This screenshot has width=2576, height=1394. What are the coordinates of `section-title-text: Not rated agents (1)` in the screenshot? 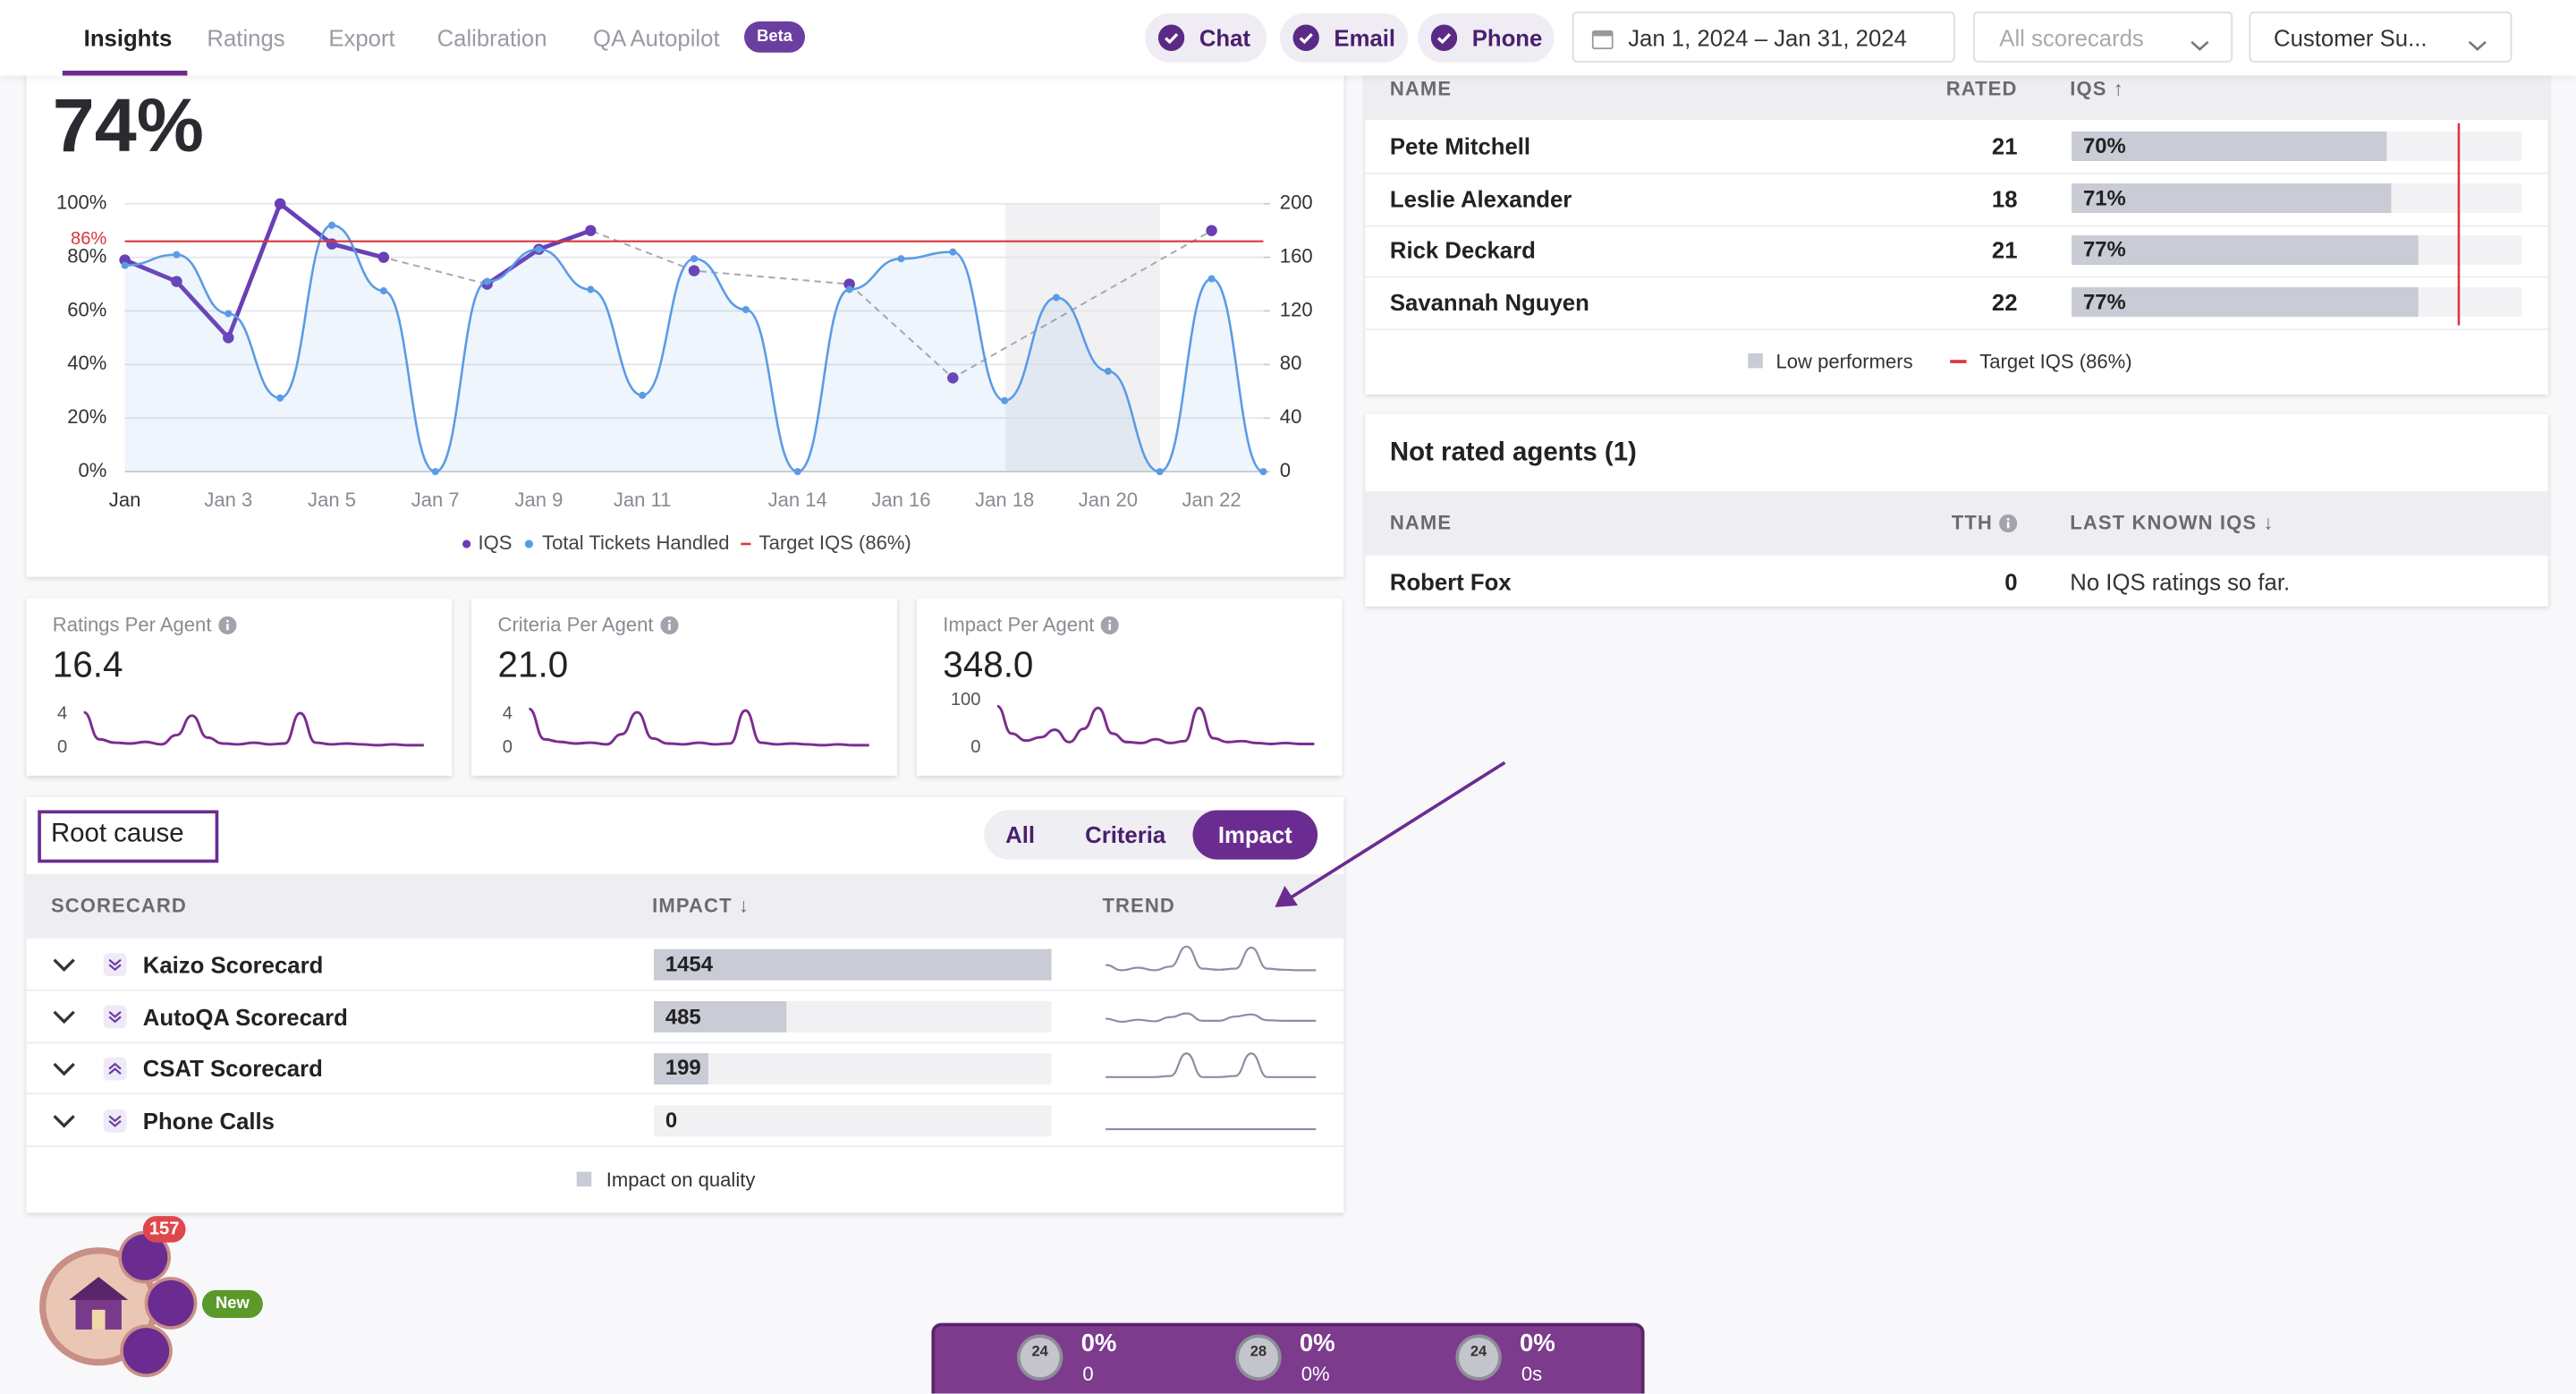 It's located at (1513, 452).